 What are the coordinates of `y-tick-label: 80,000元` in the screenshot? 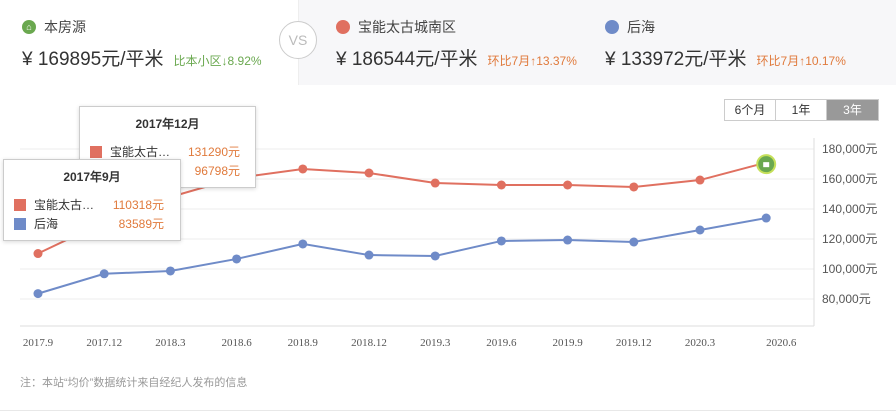 It's located at (846, 299).